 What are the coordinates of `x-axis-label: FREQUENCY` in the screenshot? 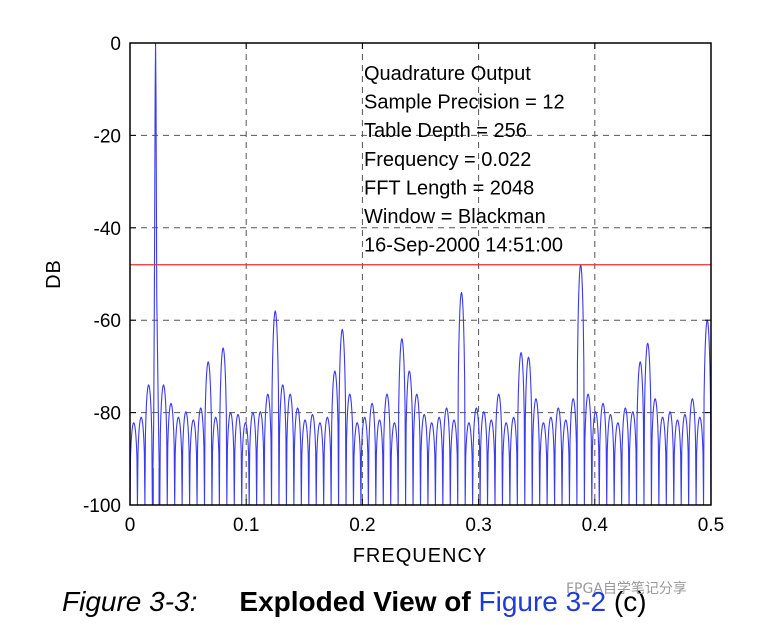 It's located at (420, 556).